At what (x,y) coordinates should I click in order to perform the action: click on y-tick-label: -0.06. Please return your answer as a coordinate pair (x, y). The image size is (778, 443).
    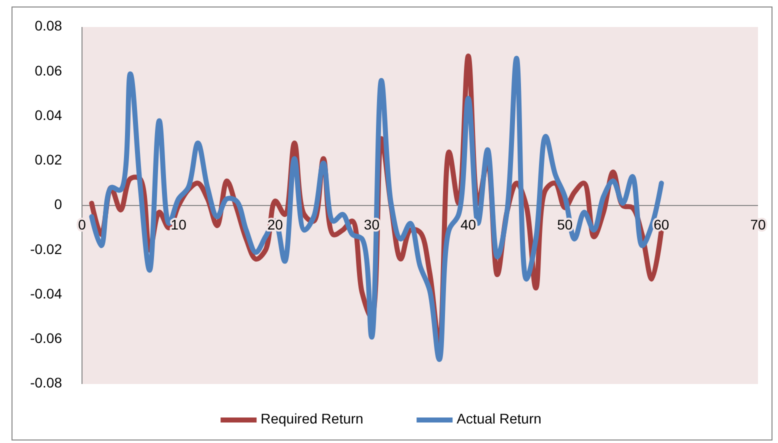
    Looking at the image, I should click on (46, 338).